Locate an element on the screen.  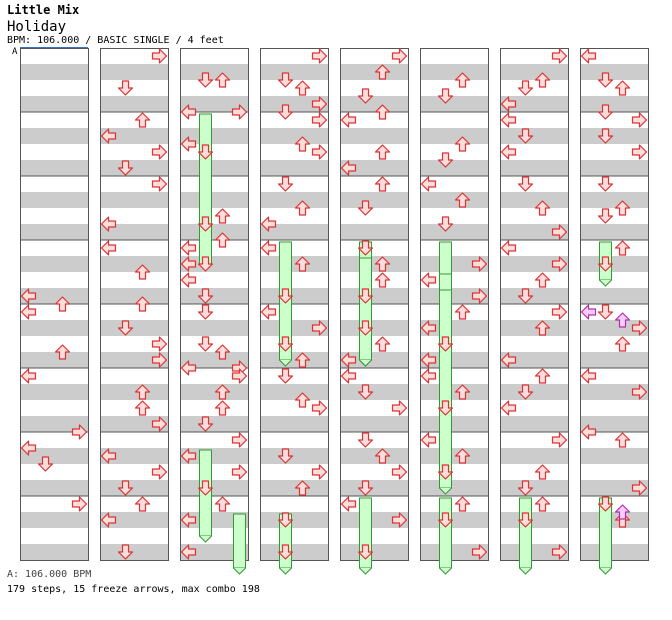
left-special-arrow is located at coordinates (588, 312).